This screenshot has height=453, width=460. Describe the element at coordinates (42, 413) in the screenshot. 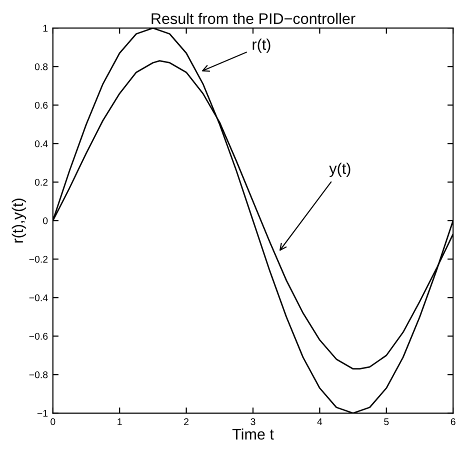

I see `y-tick-label: −1` at that location.